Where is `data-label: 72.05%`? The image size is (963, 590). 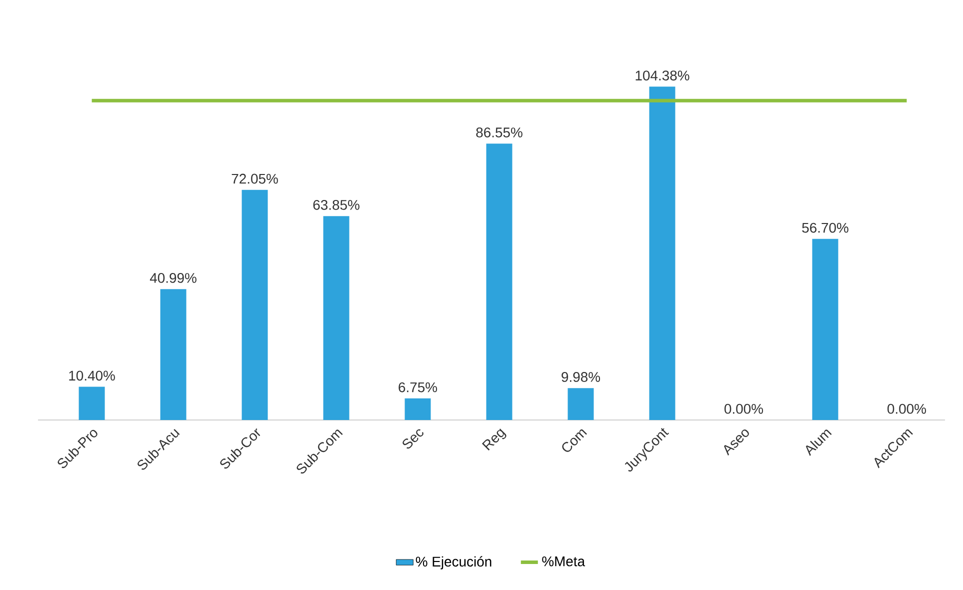 data-label: 72.05% is located at coordinates (255, 179).